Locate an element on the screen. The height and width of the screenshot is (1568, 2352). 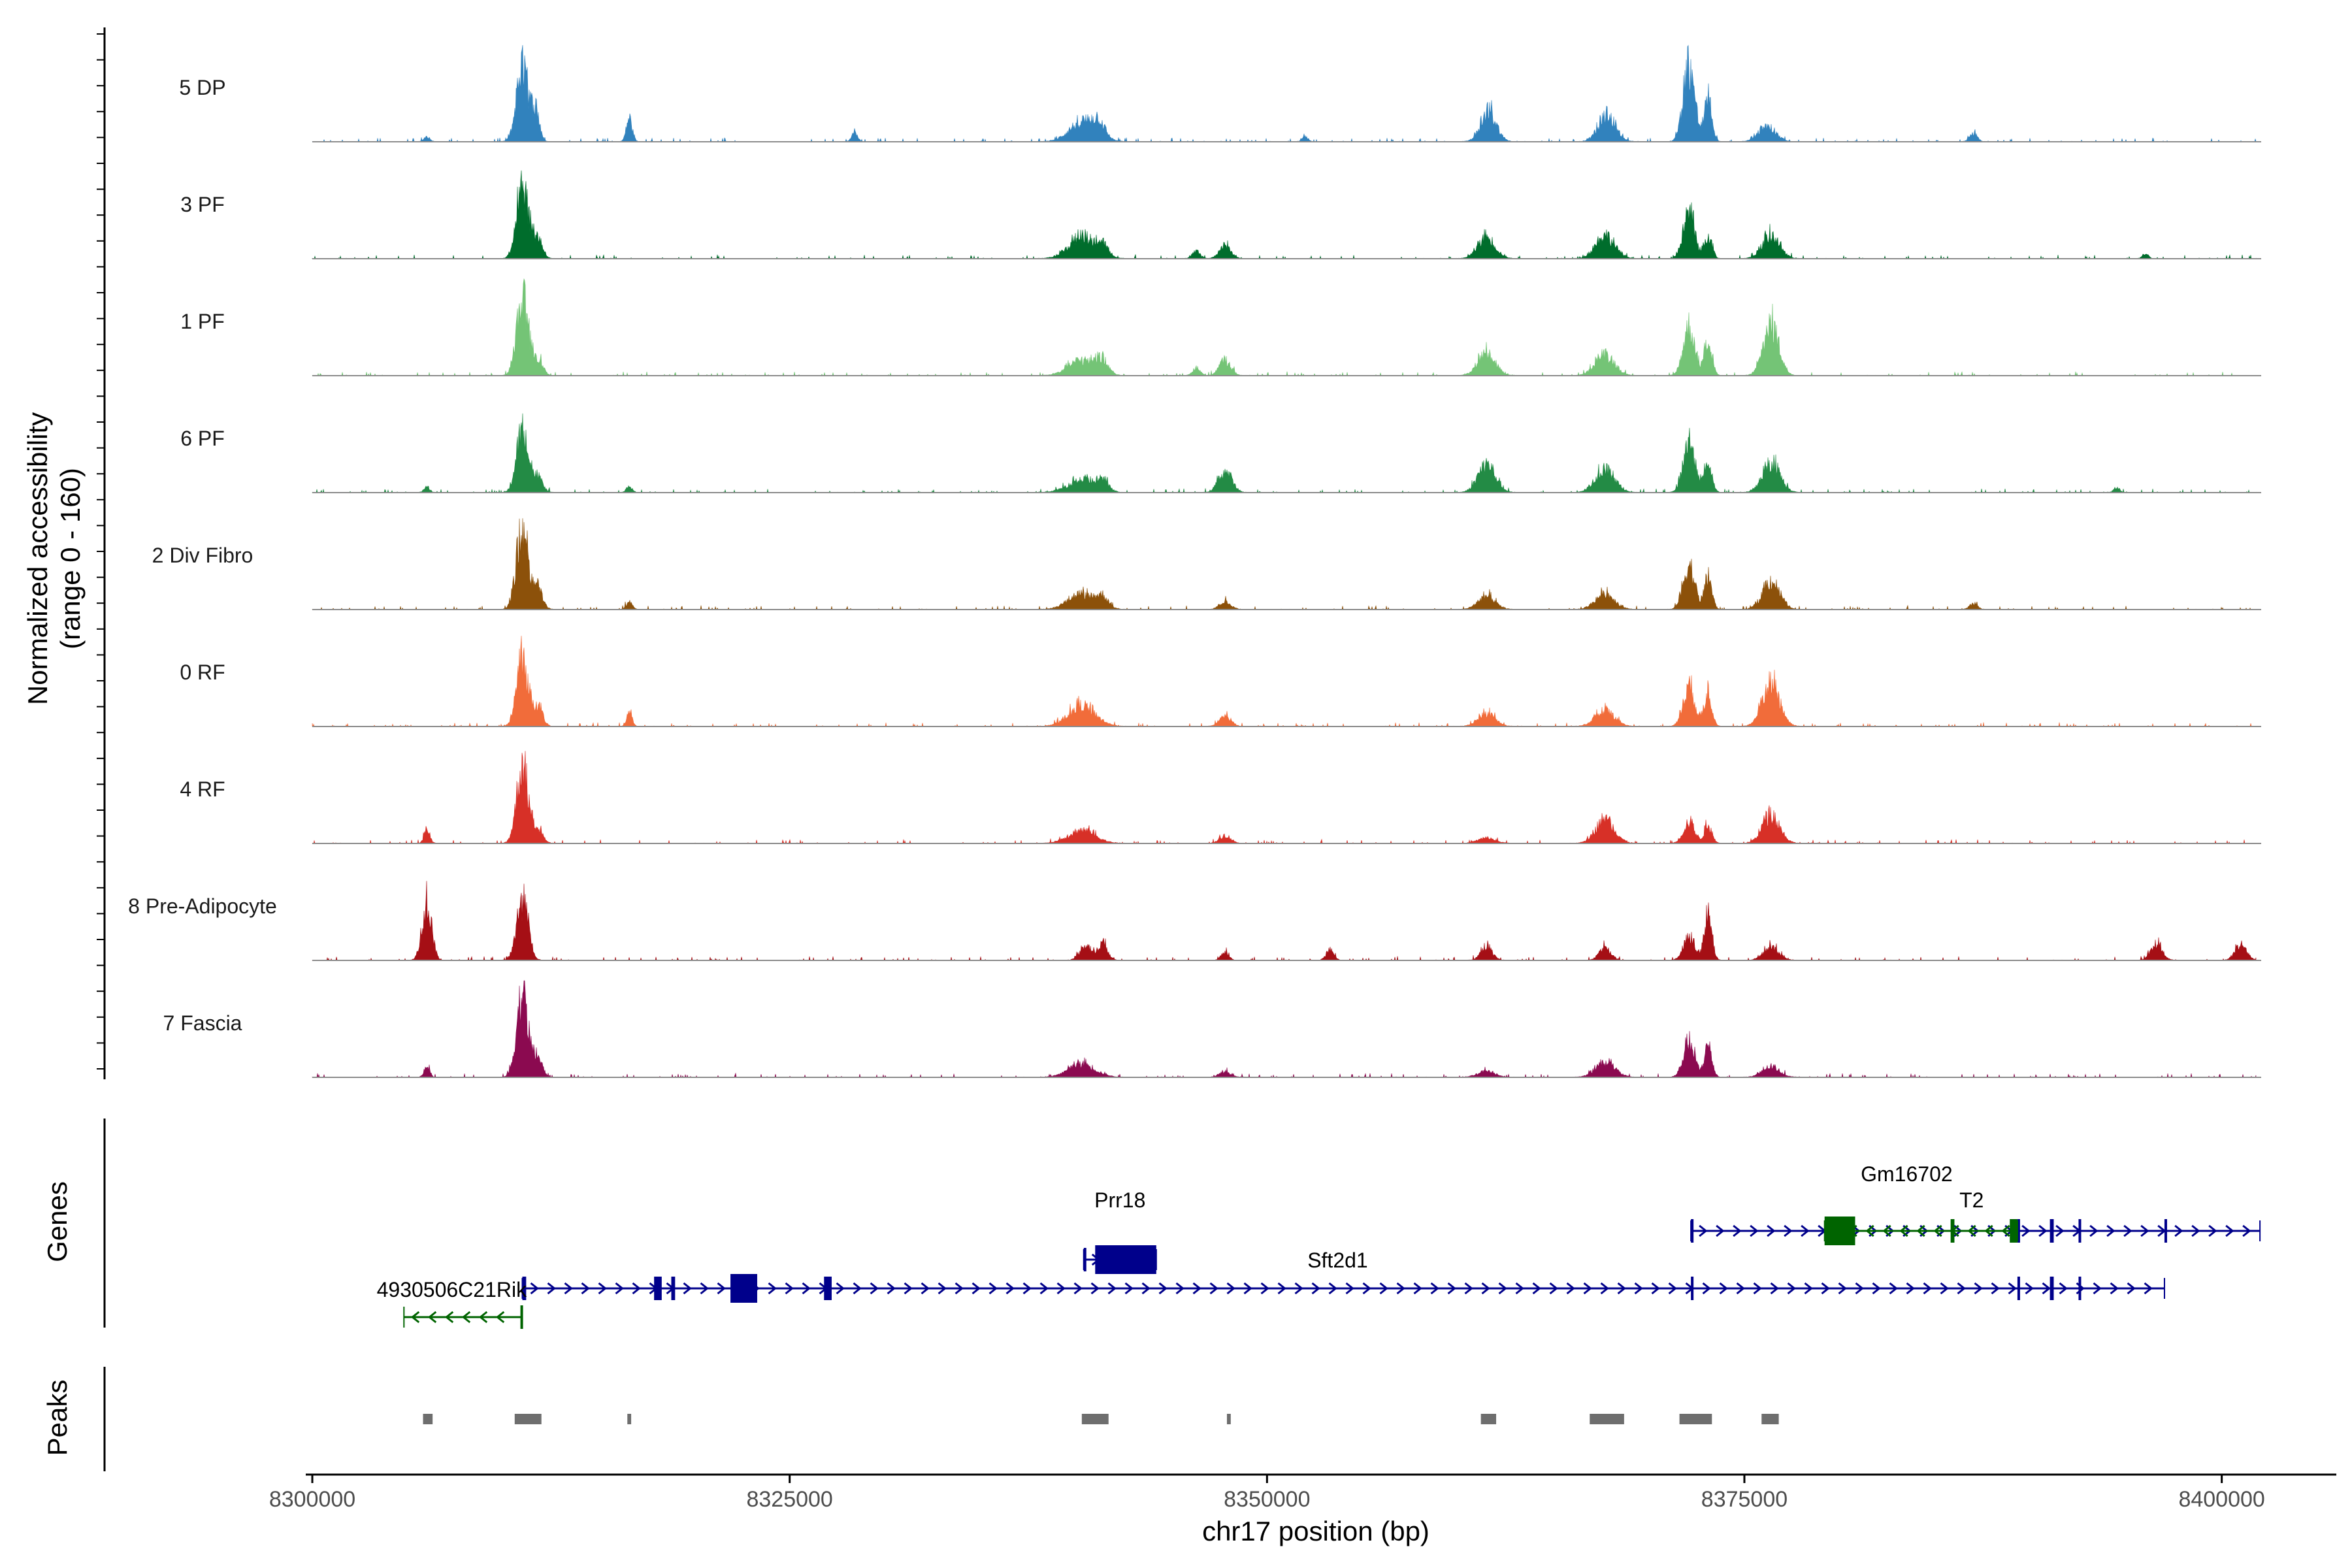
coverage-track: 8 Pre-Adipocyte is located at coordinates (1194, 921).